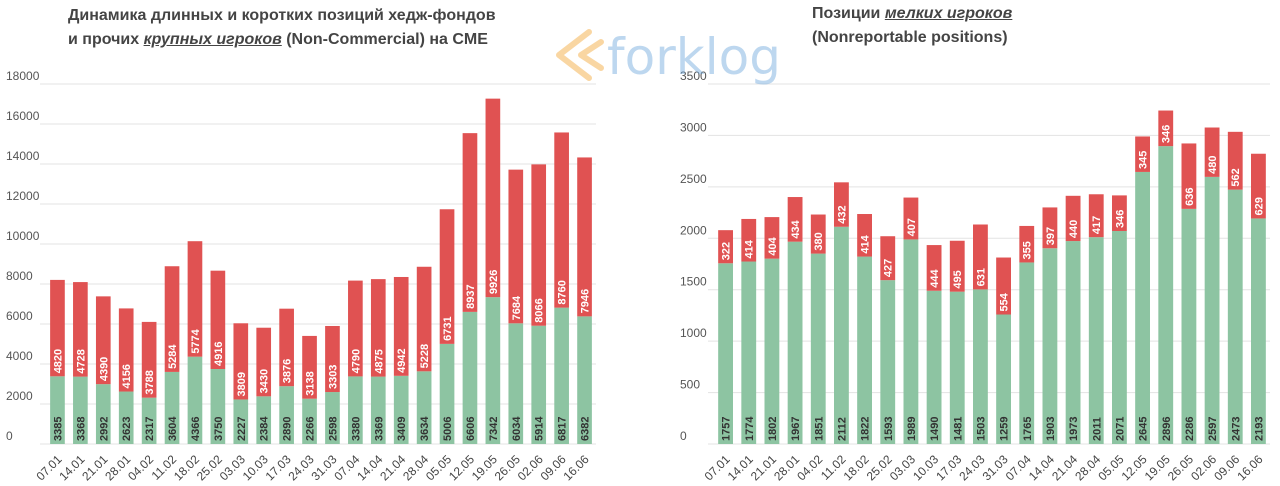 The width and height of the screenshot is (1280, 486). Describe the element at coordinates (796, 429) in the screenshot. I see `right-chart-long-value-label: 1967` at that location.